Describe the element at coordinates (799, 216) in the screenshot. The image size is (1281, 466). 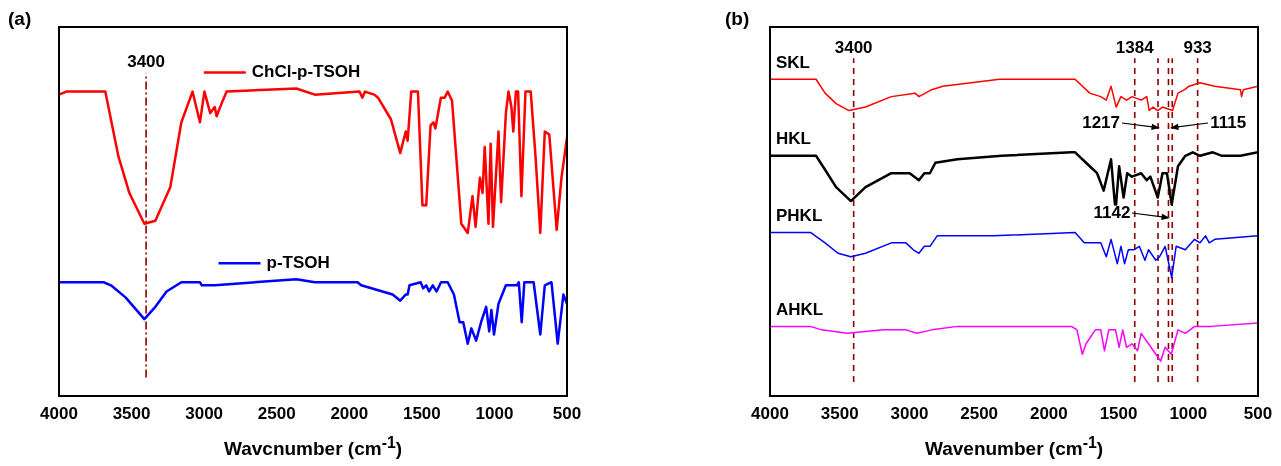
I see `series-label: PHKL` at that location.